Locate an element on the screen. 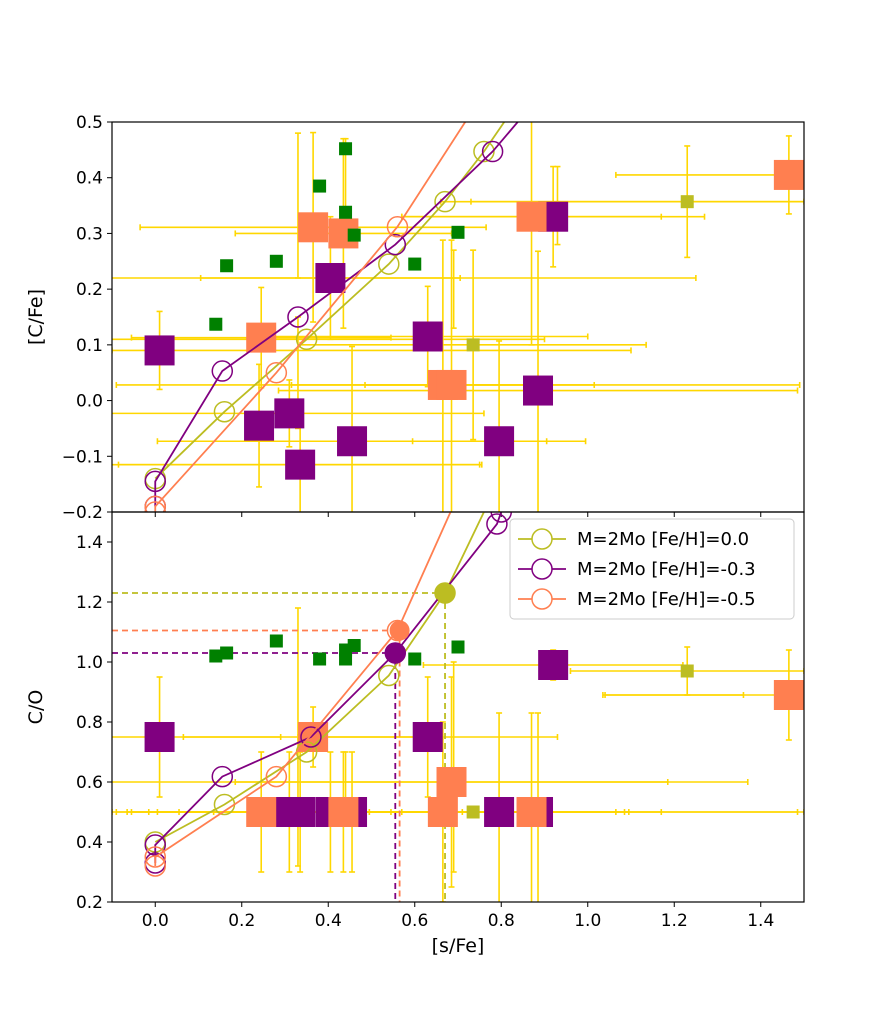 Image resolution: width=893 pixels, height=1013 pixels. y-tick-label: 0.0 is located at coordinates (89, 402).